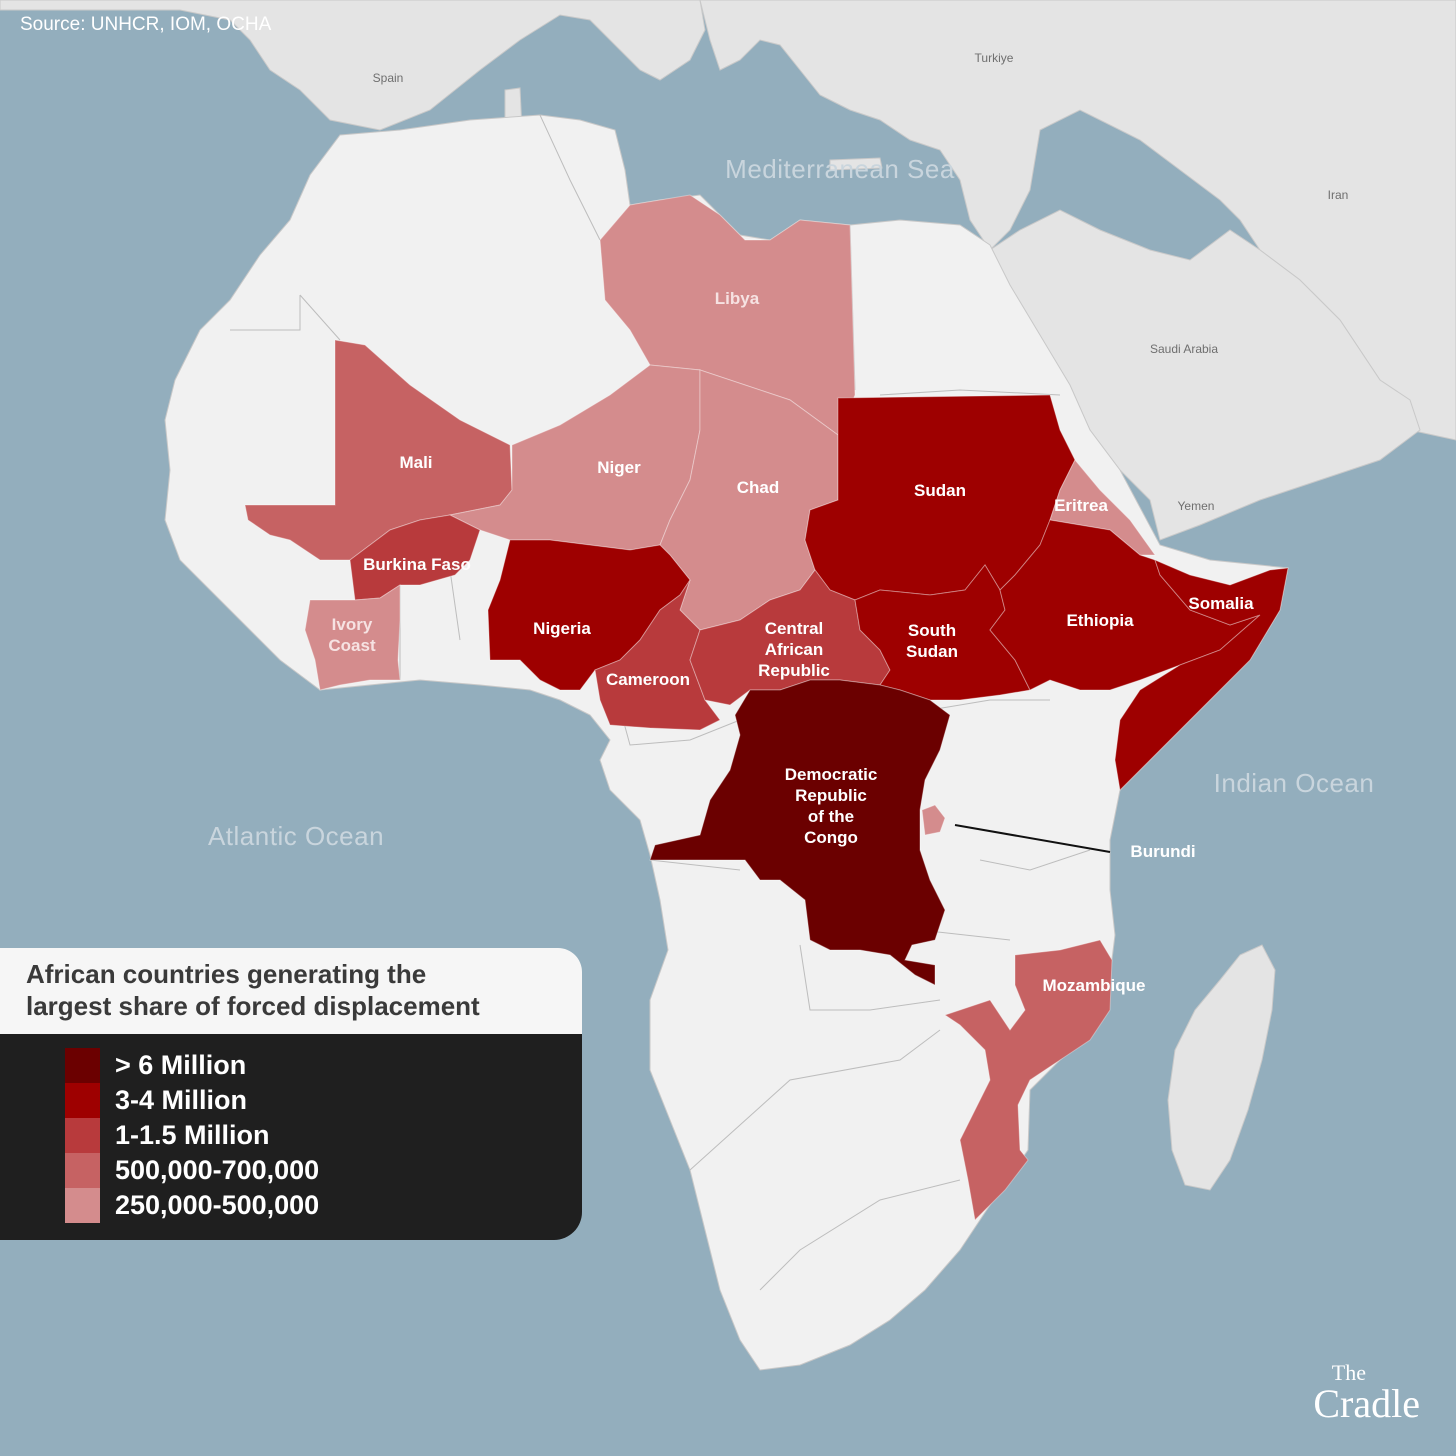  Describe the element at coordinates (192, 1135) in the screenshot. I see `legend-label: 1-1.5 Million` at that location.